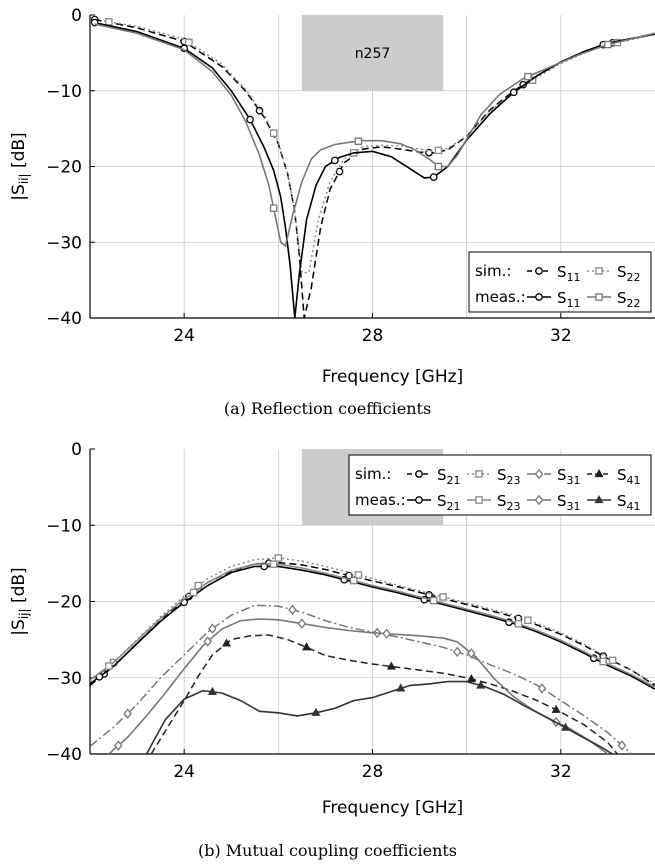  Describe the element at coordinates (449, 476) in the screenshot. I see `legend-sim-s21-label: S21` at that location.